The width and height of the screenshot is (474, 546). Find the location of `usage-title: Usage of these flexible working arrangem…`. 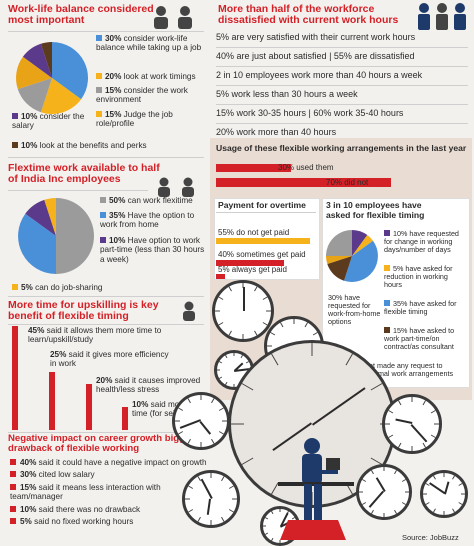

usage-title: Usage of these flexible working arrangem… is located at coordinates (341, 148).